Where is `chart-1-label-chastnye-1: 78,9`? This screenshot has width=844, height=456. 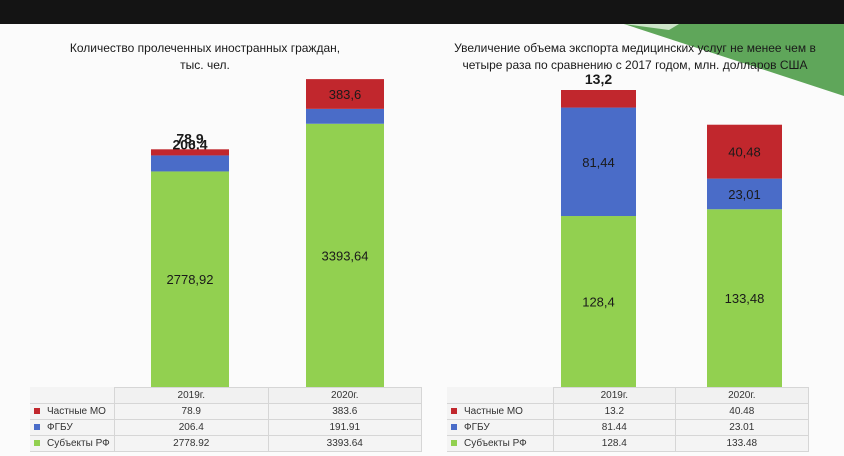
chart-1-label-chastnye-1: 78,9 is located at coordinates (189, 138).